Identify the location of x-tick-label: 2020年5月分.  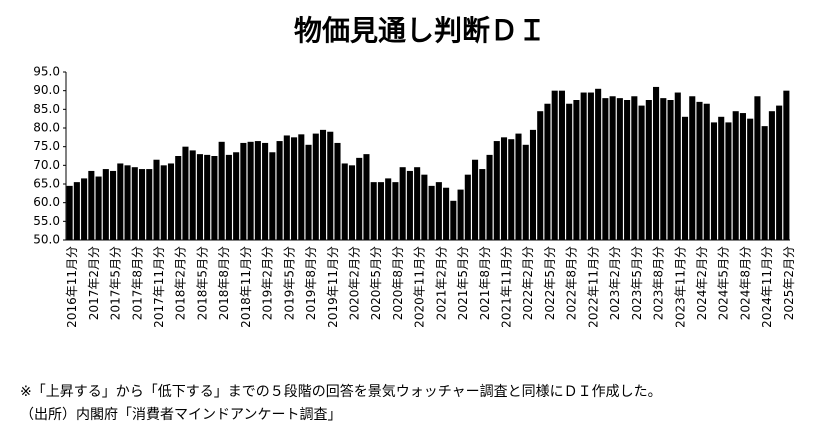
(376, 283).